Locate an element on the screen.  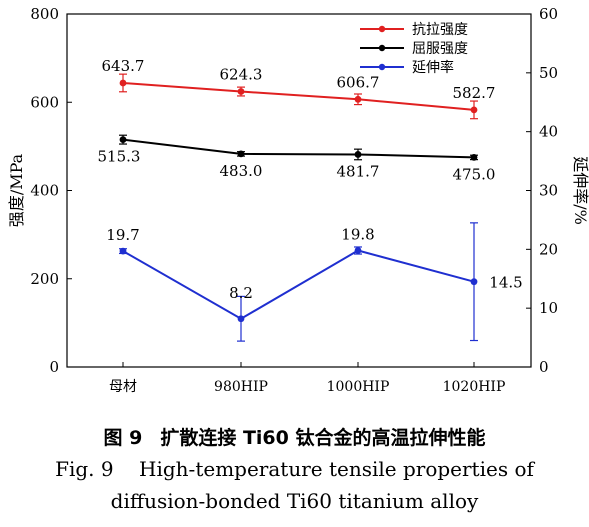
legend-label: 延伸率 is located at coordinates (433, 67).